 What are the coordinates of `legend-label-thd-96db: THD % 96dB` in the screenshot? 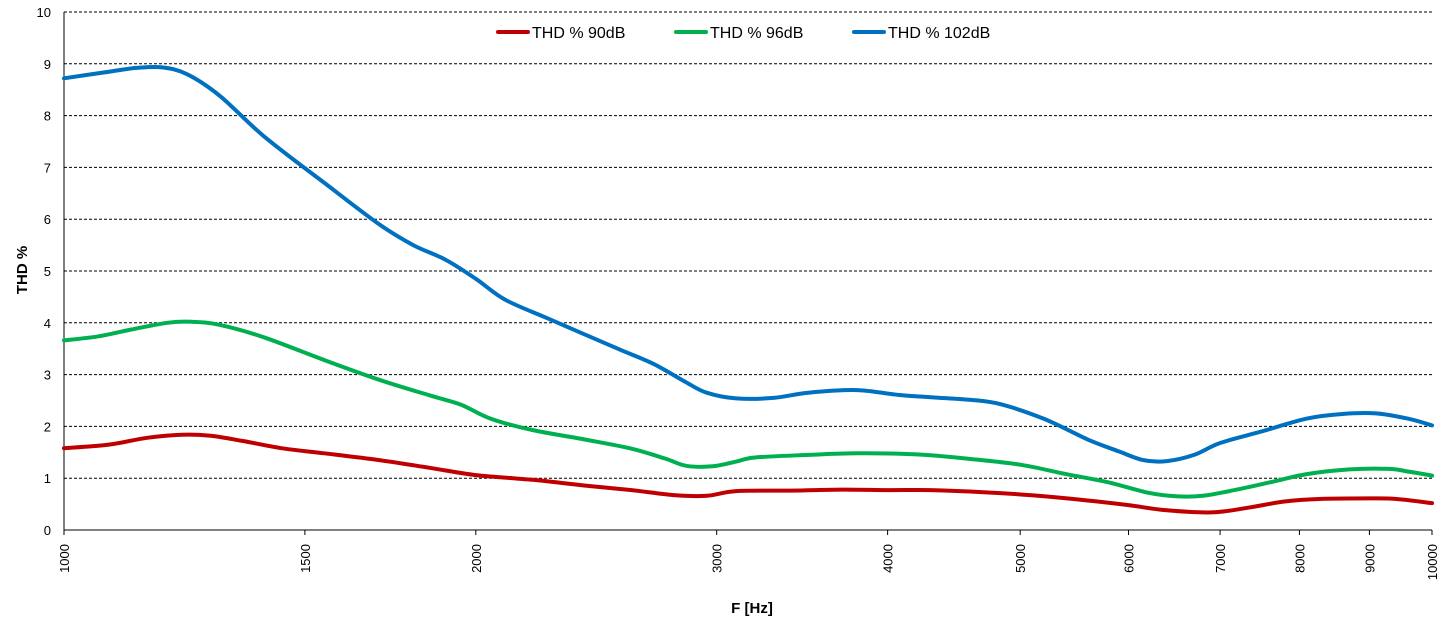 It's located at (756, 33).